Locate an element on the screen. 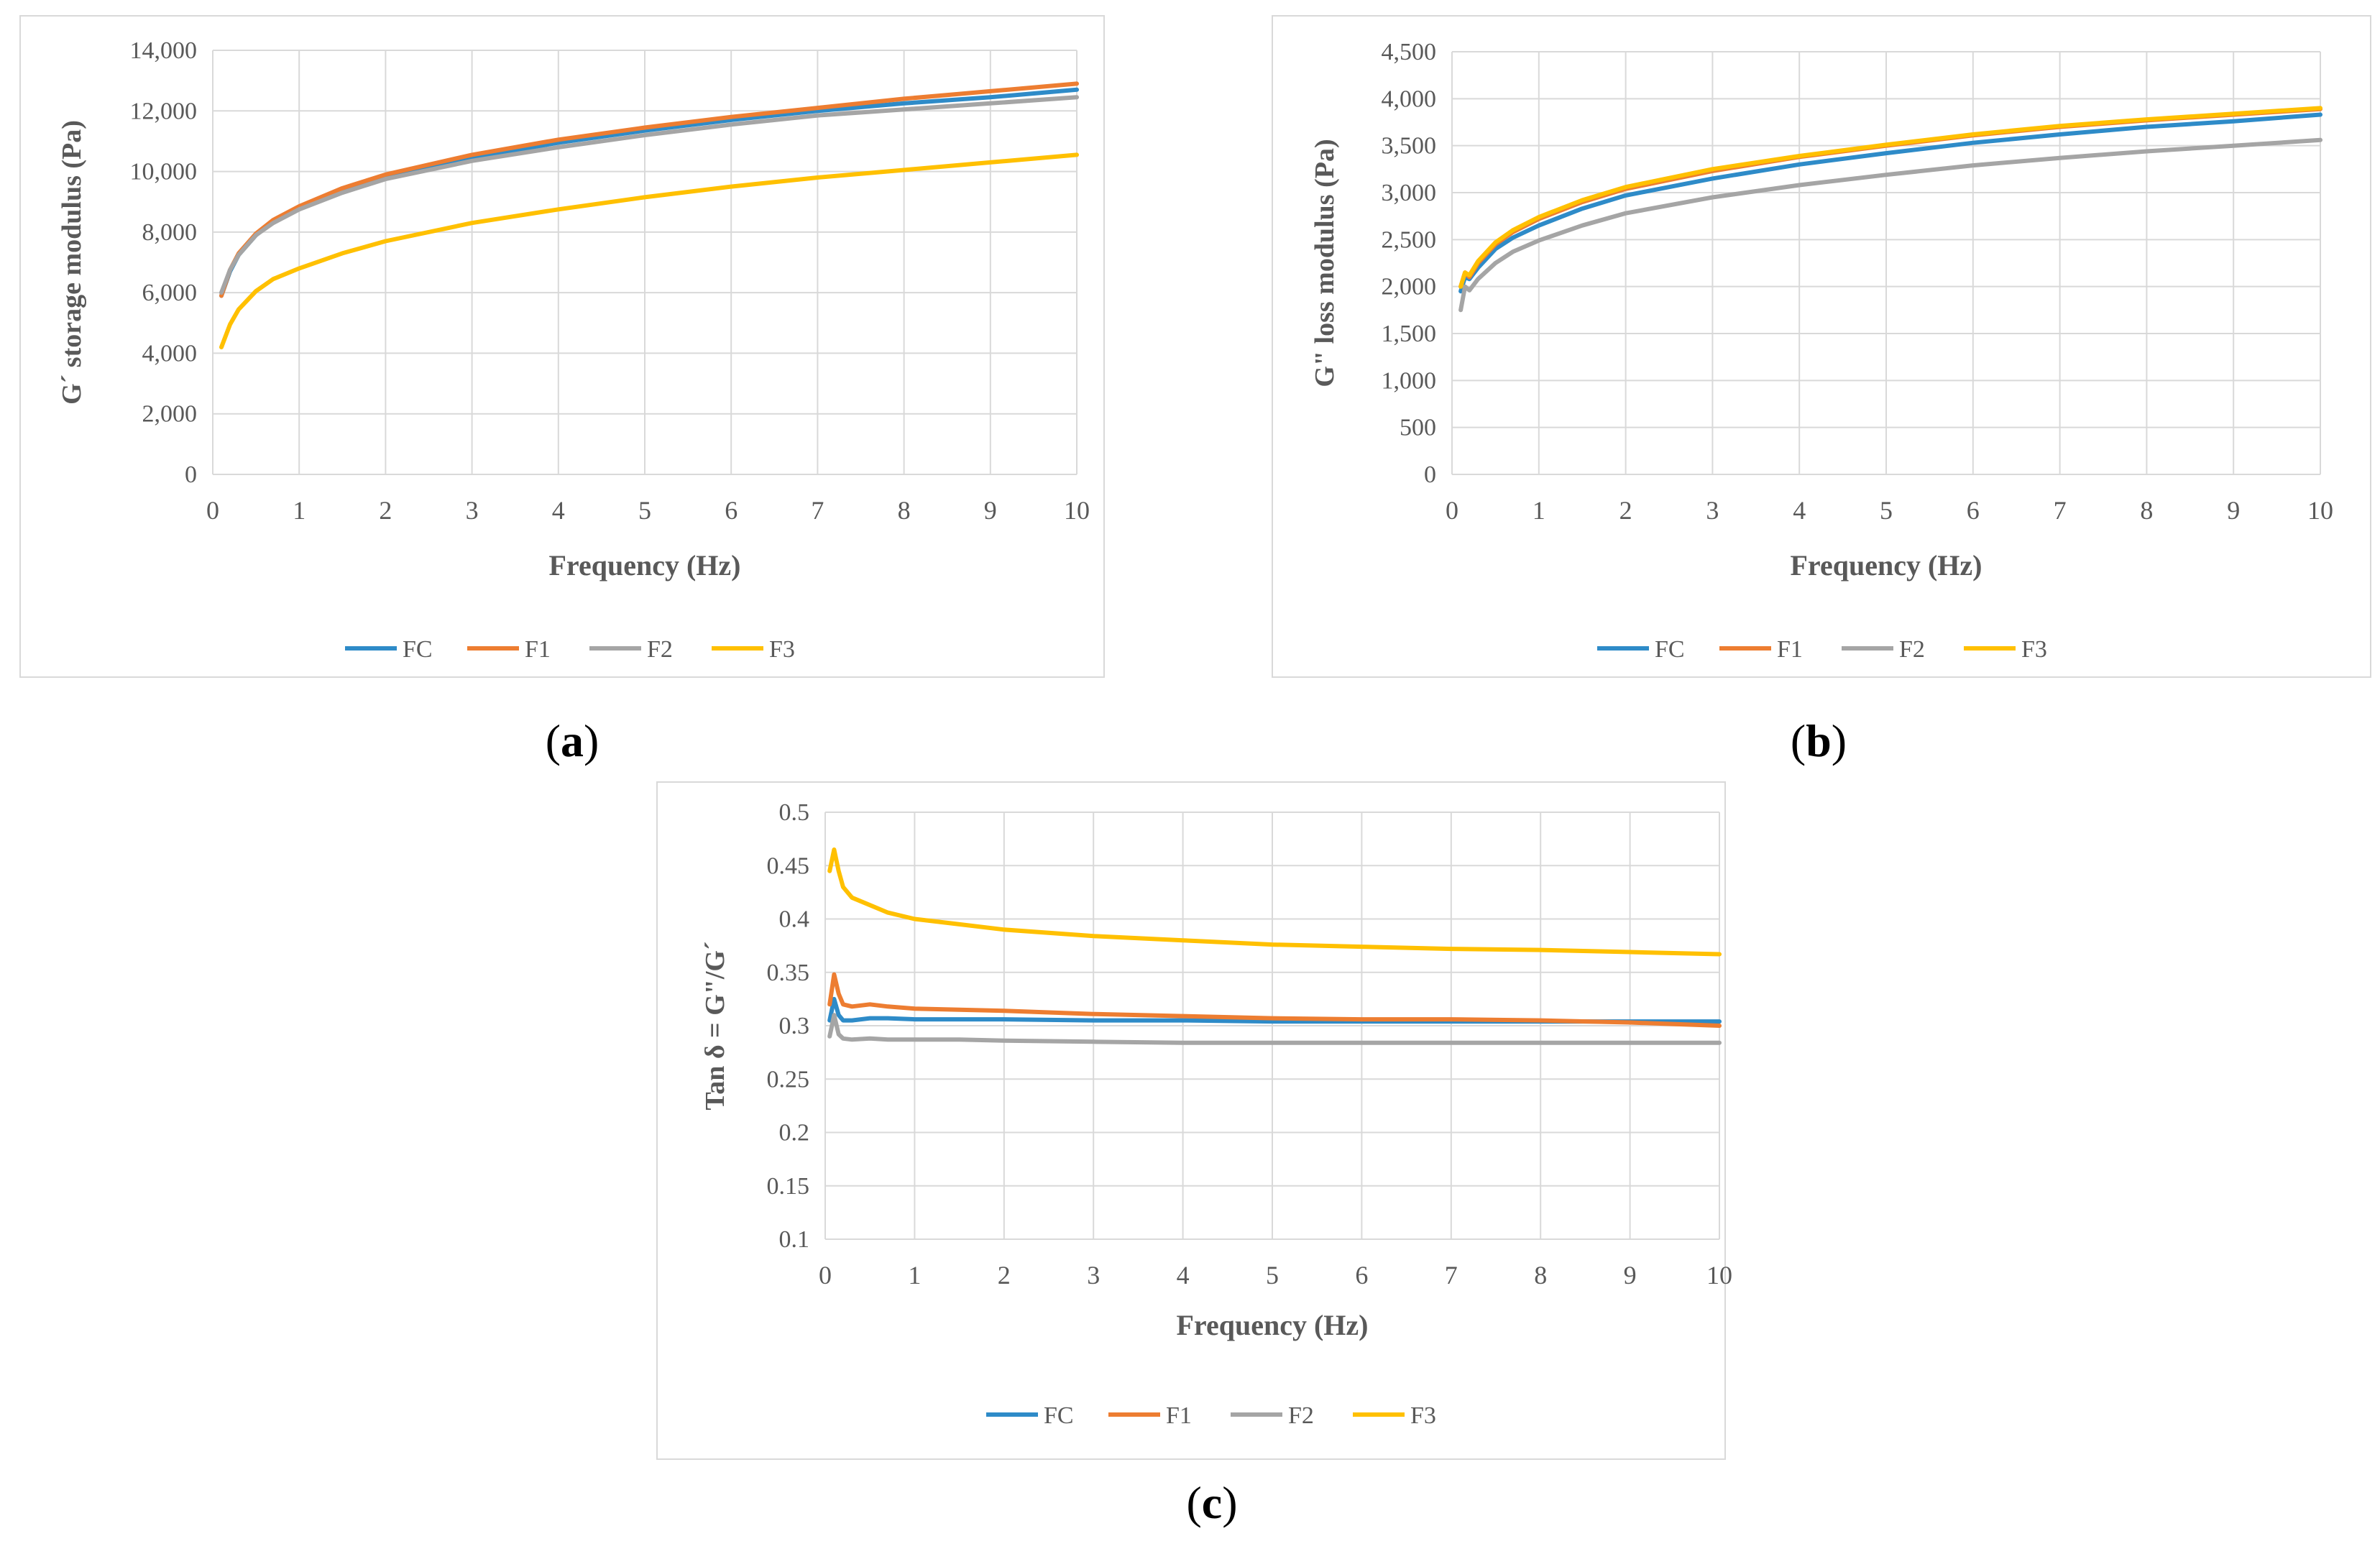 This screenshot has width=2380, height=1549. series-line-f1 is located at coordinates (1274, 1000).